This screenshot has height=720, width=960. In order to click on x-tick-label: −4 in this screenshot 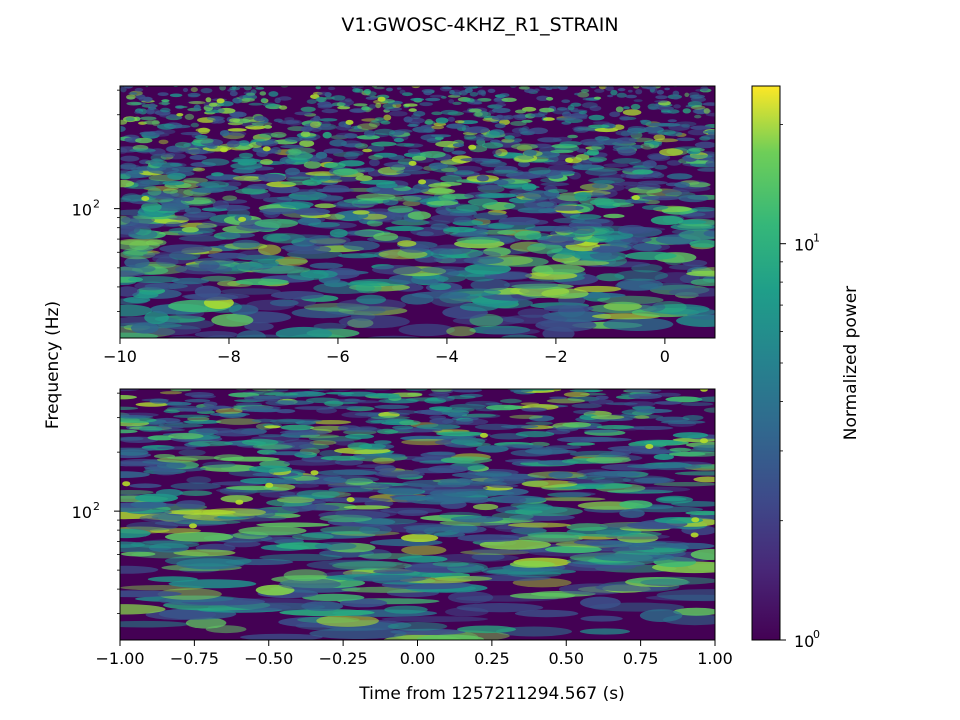, I will do `click(447, 356)`.